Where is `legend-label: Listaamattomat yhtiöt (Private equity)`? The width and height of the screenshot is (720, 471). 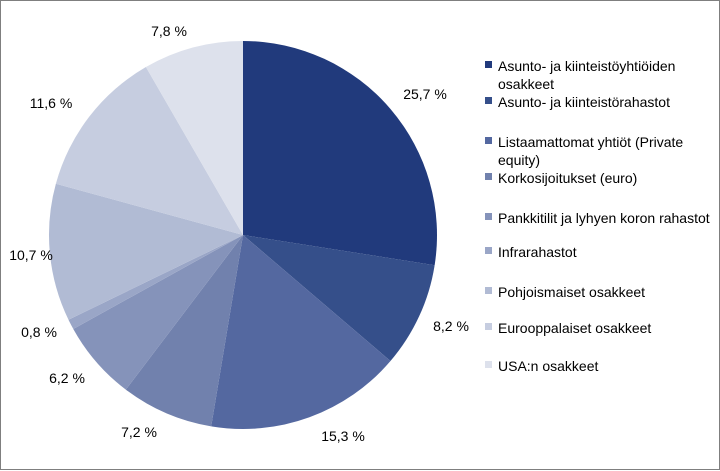
legend-label: Listaamattomat yhtiöt (Private equity) is located at coordinates (591, 151).